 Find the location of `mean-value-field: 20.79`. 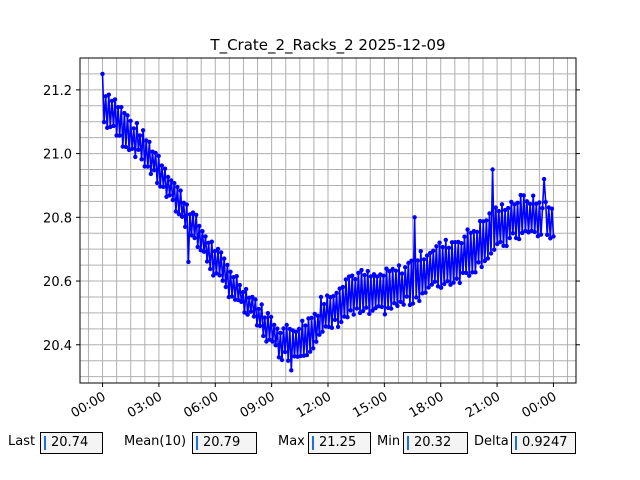

mean-value-field: 20.79 is located at coordinates (224, 443).